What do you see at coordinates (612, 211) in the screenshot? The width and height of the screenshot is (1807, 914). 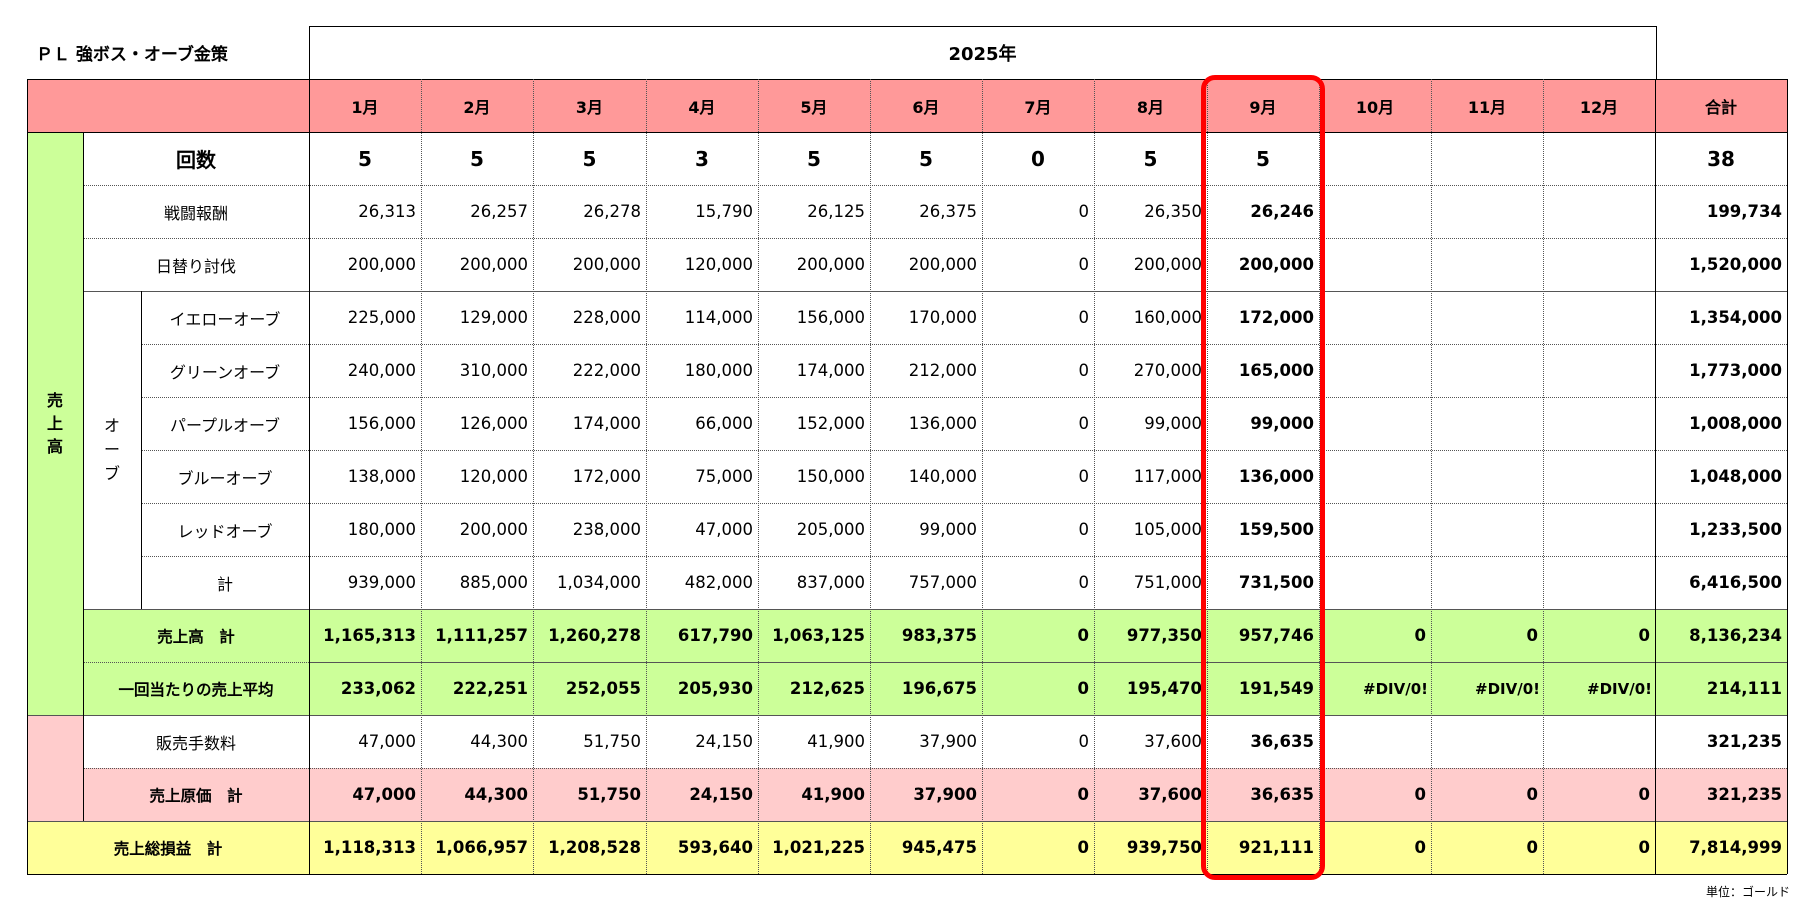 I see `value-cell: 26,278` at bounding box center [612, 211].